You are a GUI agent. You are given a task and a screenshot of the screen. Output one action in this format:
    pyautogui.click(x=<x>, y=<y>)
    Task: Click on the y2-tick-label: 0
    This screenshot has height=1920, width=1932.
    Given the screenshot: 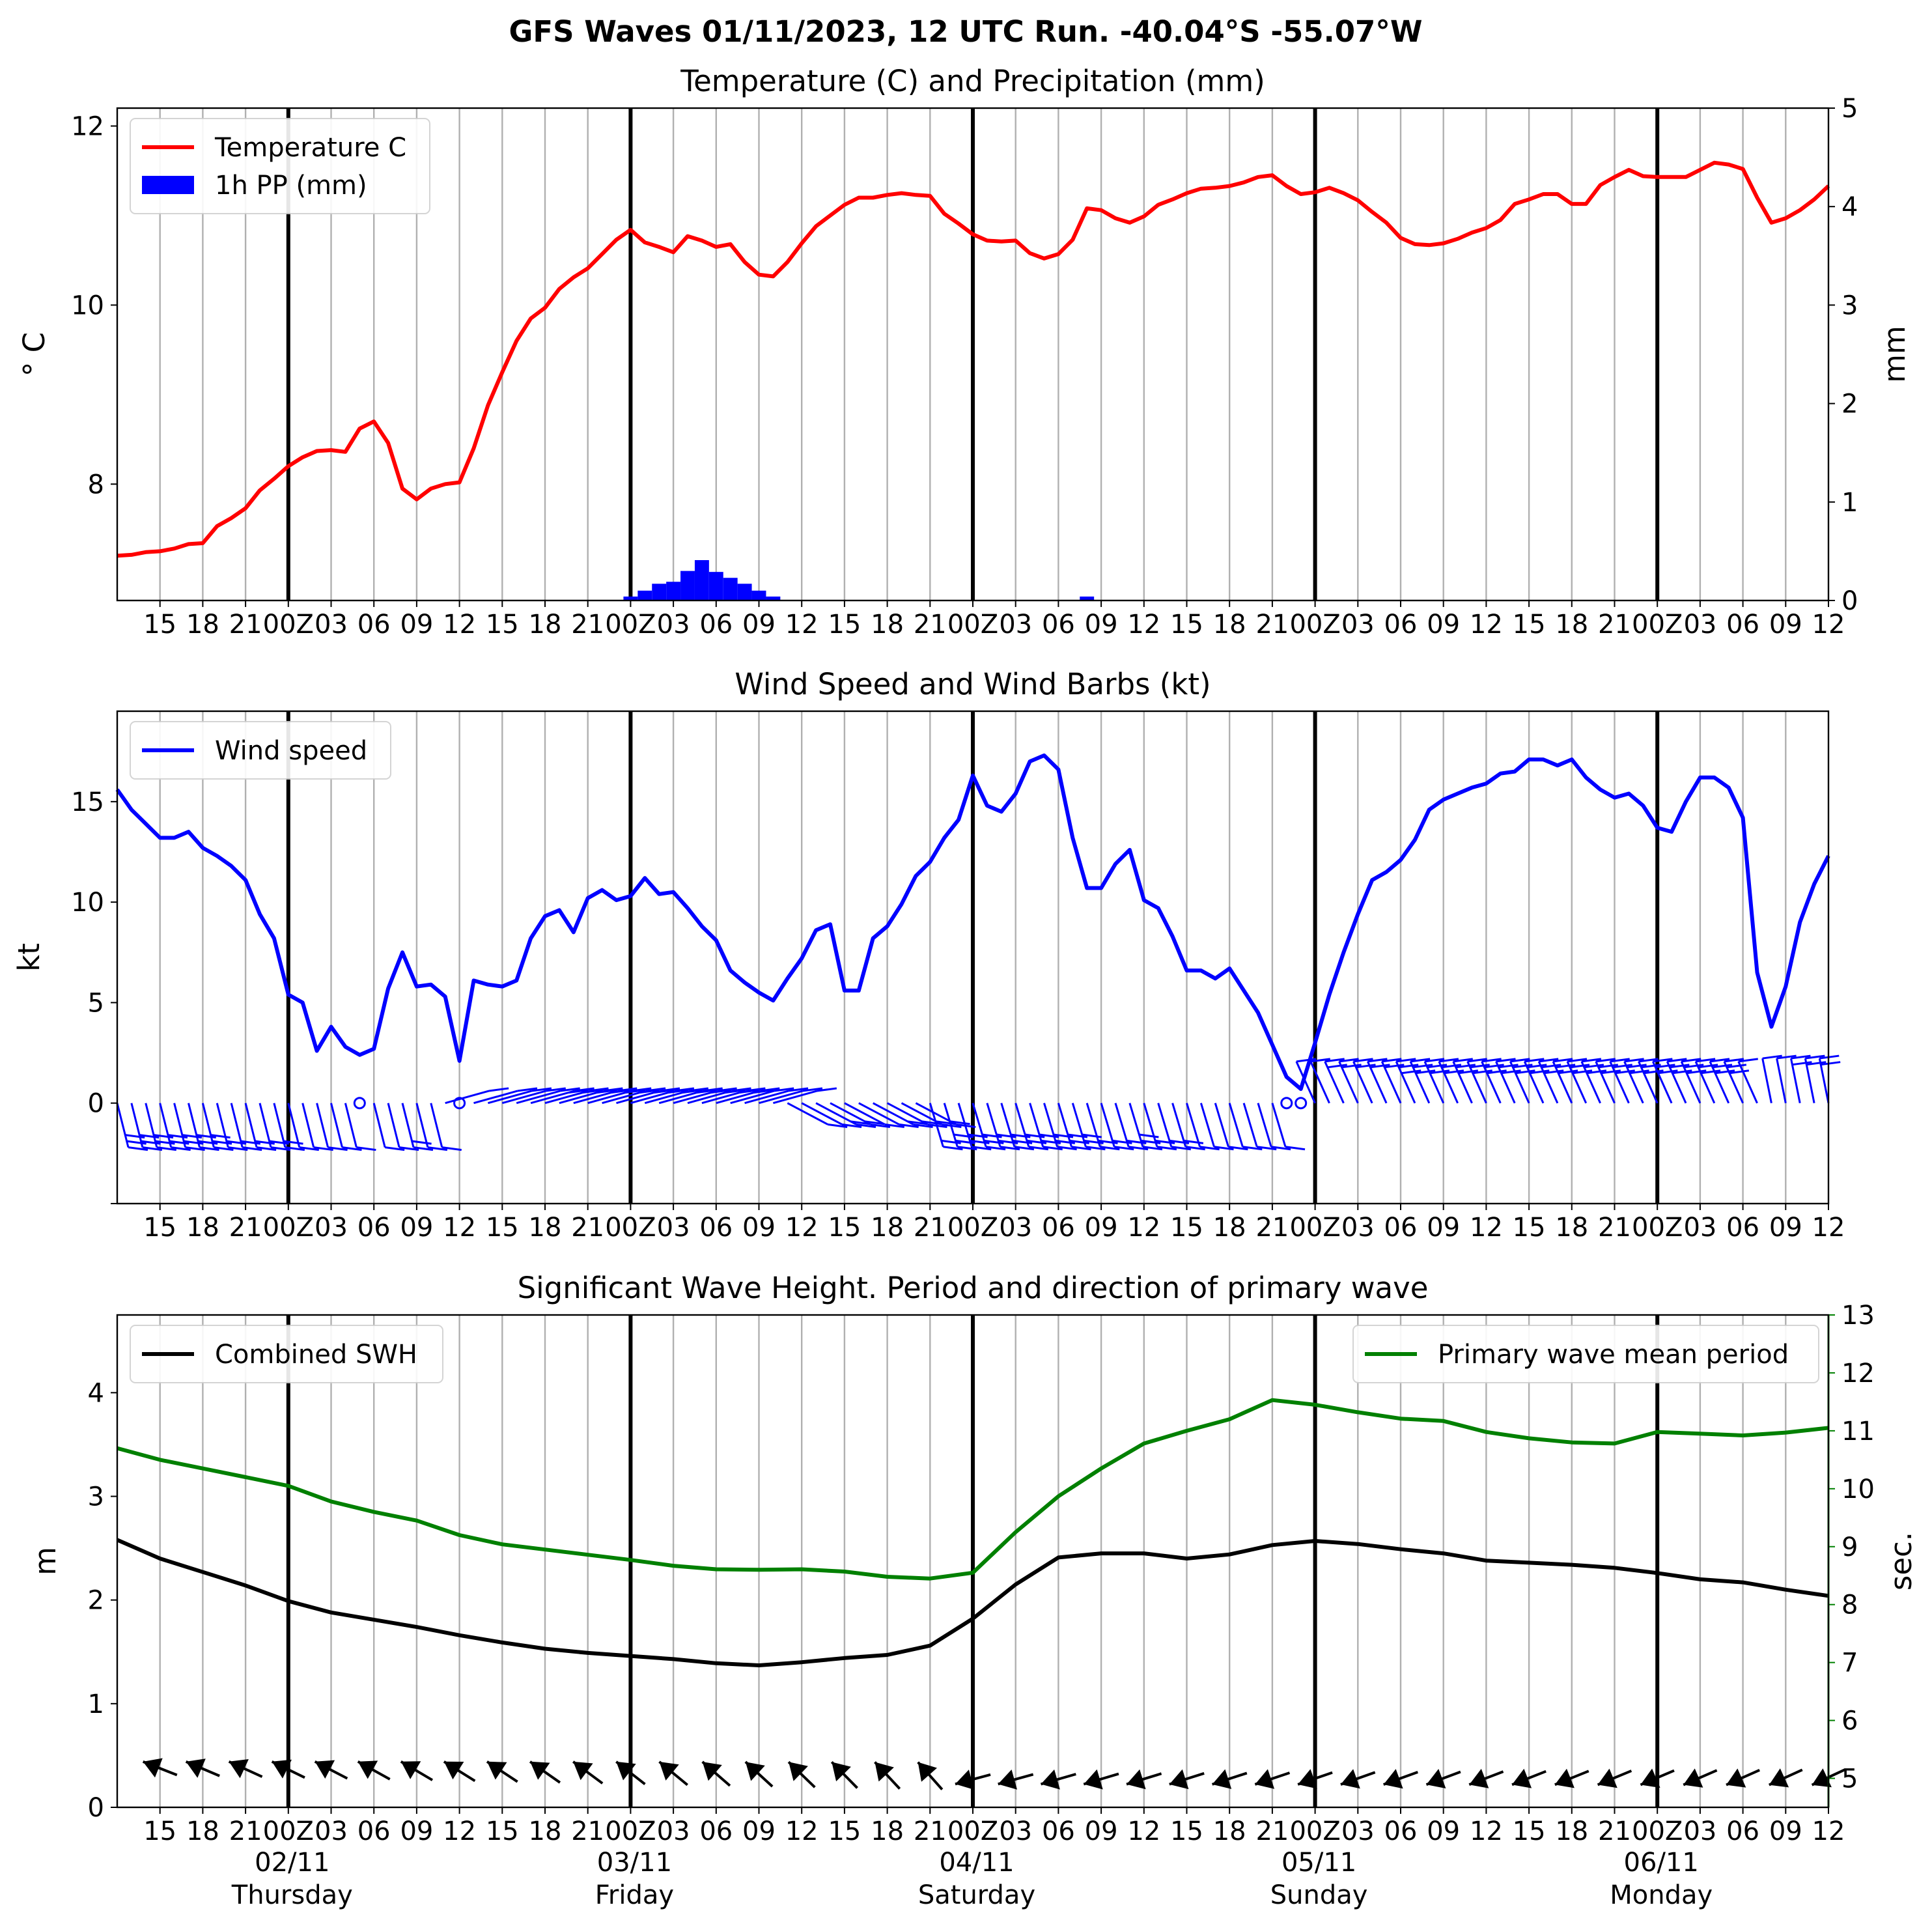 What is the action you would take?
    pyautogui.click(x=1850, y=601)
    